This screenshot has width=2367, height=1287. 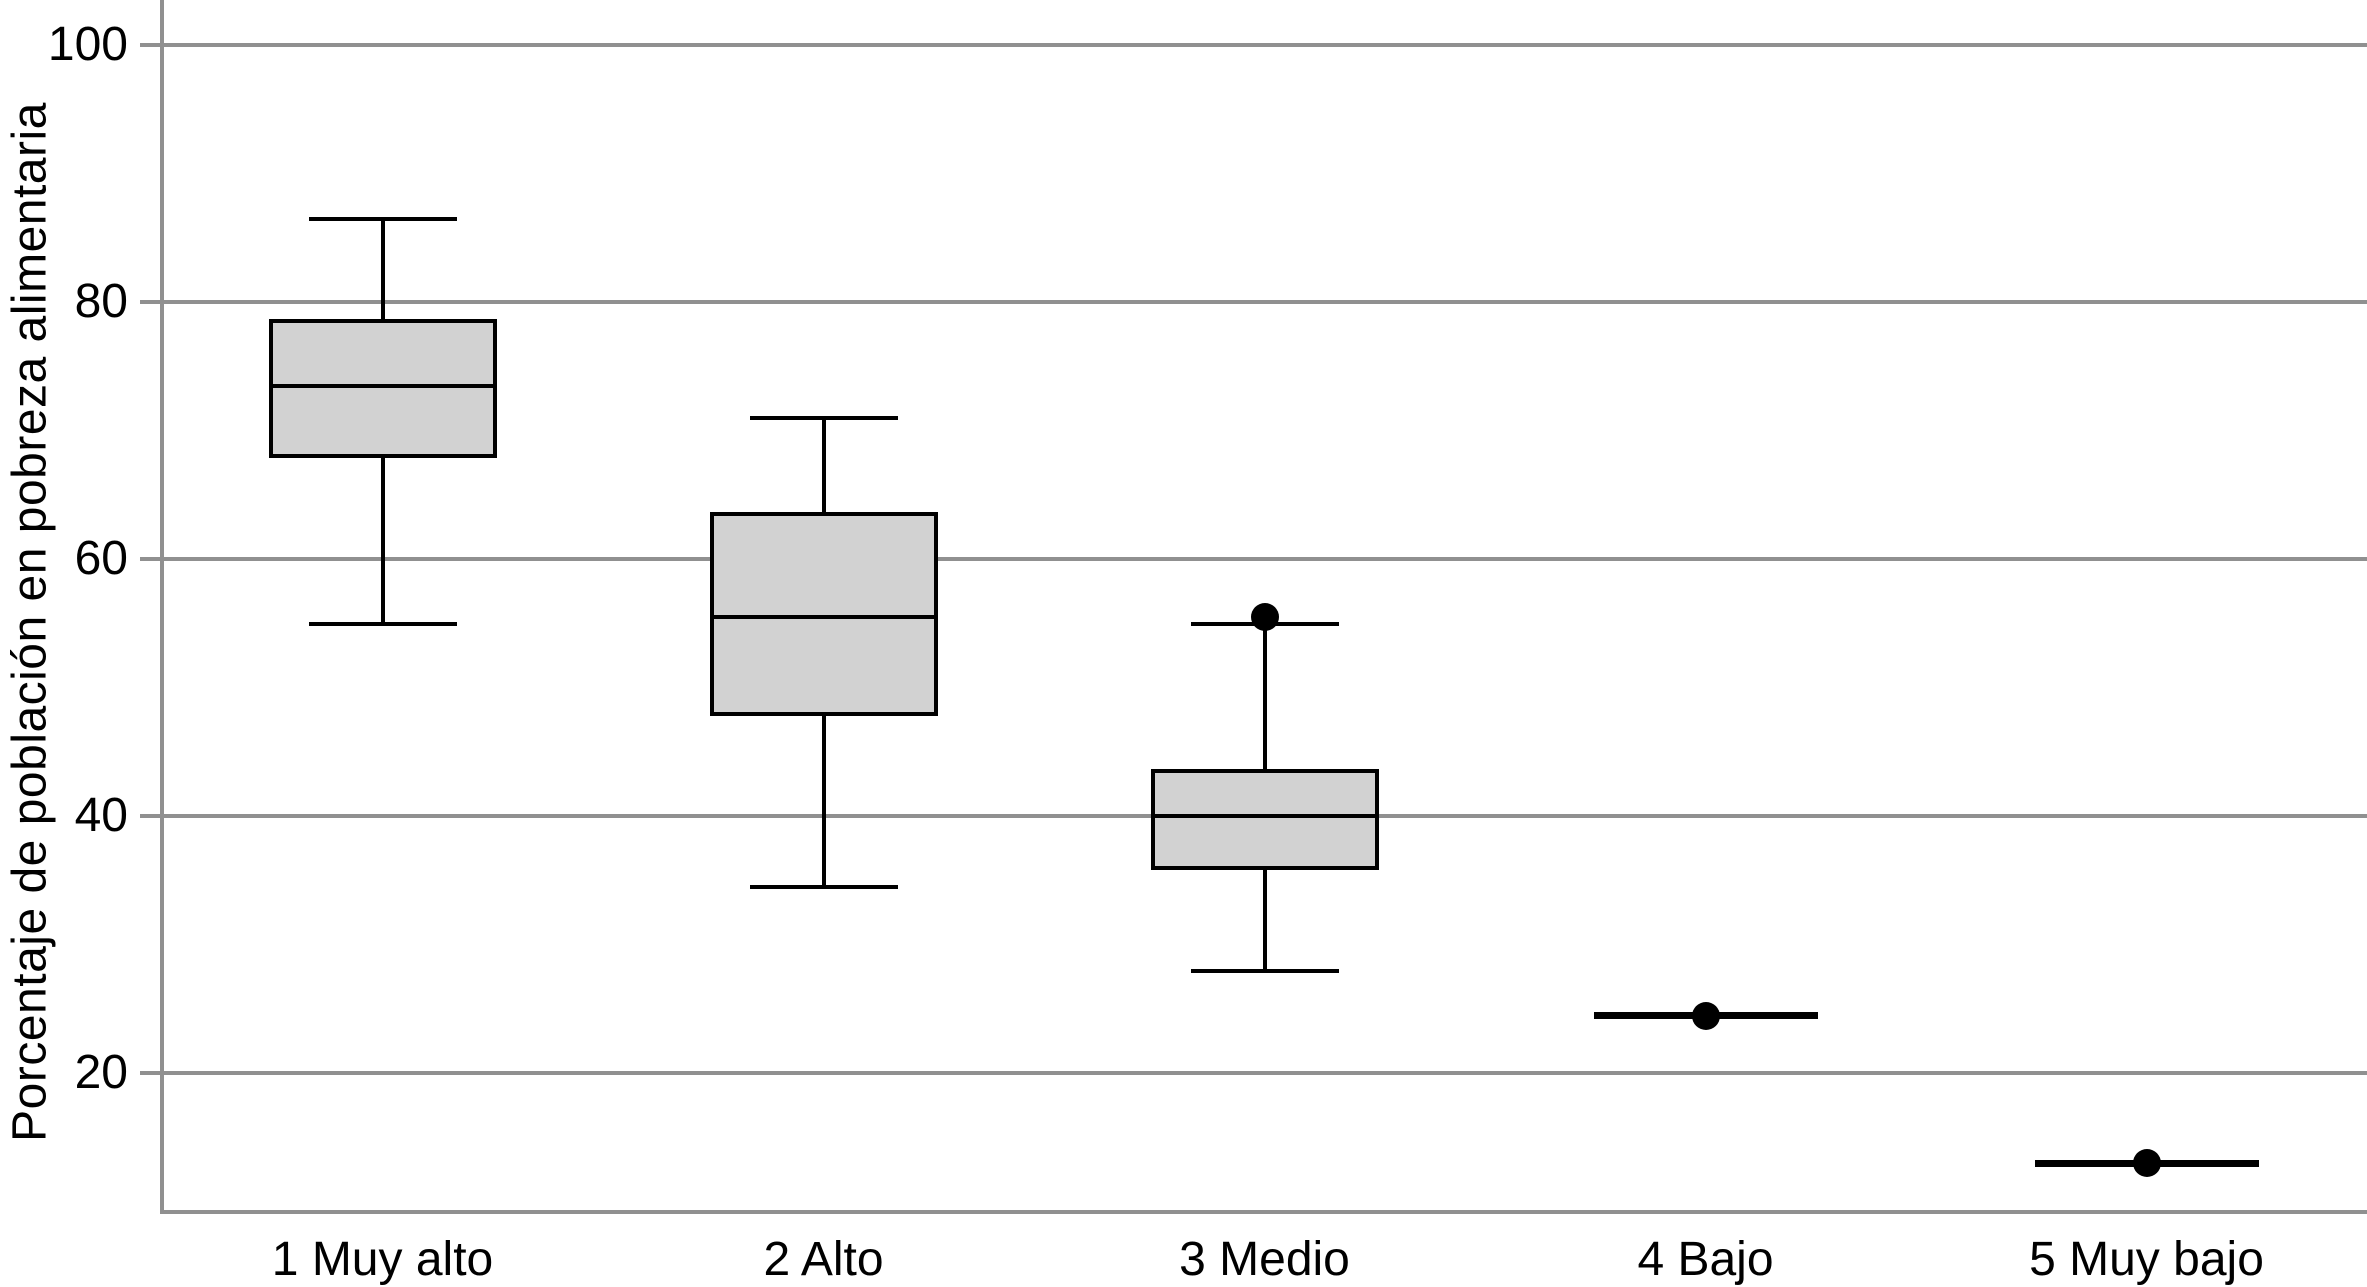 What do you see at coordinates (1263, 1212) in the screenshot?
I see `x-axis-line` at bounding box center [1263, 1212].